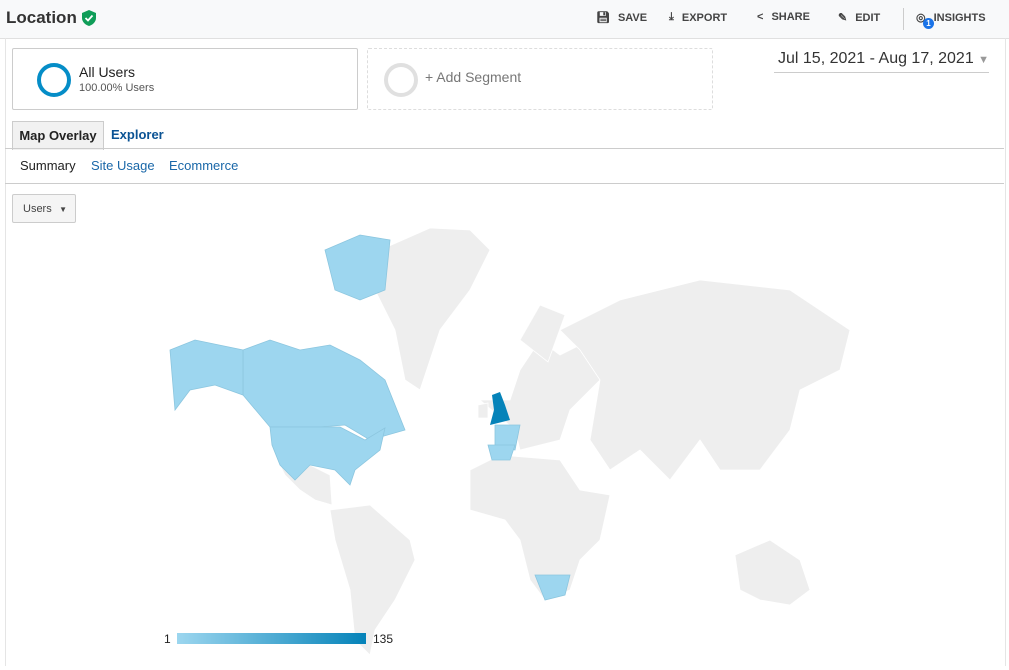 The width and height of the screenshot is (1009, 670). What do you see at coordinates (44, 208) in the screenshot?
I see `metric-select: Users ▼` at bounding box center [44, 208].